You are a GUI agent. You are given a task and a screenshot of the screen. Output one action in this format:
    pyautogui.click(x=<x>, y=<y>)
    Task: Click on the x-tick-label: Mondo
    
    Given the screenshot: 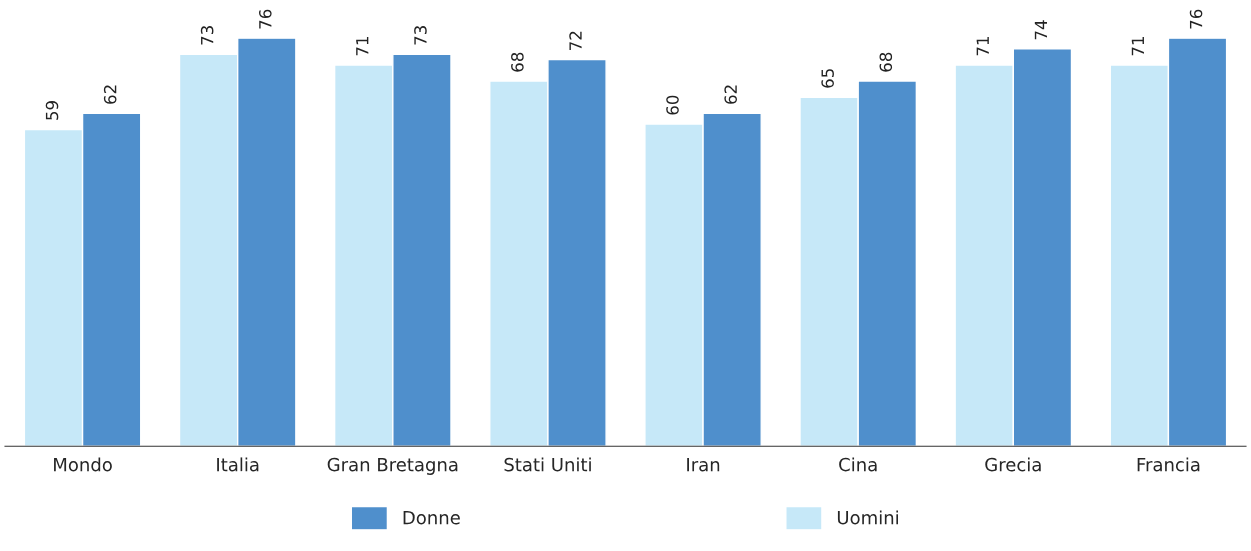 What is the action you would take?
    pyautogui.click(x=83, y=464)
    